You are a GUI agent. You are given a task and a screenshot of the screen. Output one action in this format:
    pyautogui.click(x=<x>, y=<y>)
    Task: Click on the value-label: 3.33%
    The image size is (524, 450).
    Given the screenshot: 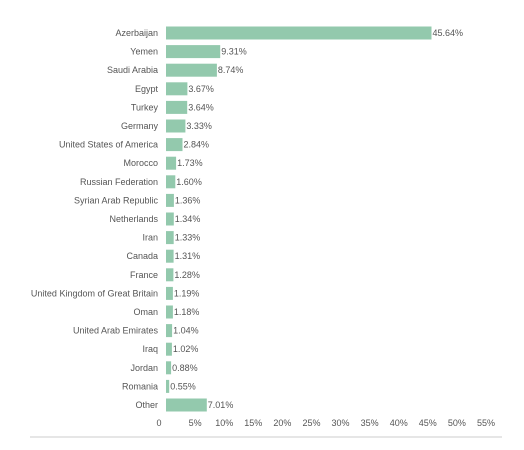 What is the action you would take?
    pyautogui.click(x=199, y=126)
    